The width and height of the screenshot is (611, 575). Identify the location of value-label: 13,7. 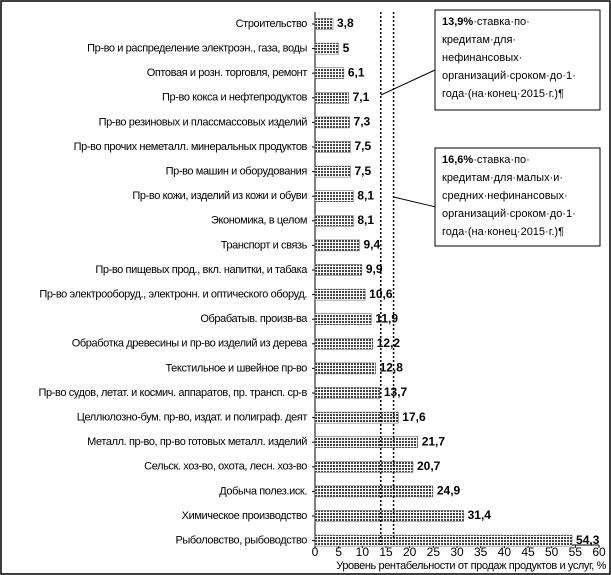
(396, 392).